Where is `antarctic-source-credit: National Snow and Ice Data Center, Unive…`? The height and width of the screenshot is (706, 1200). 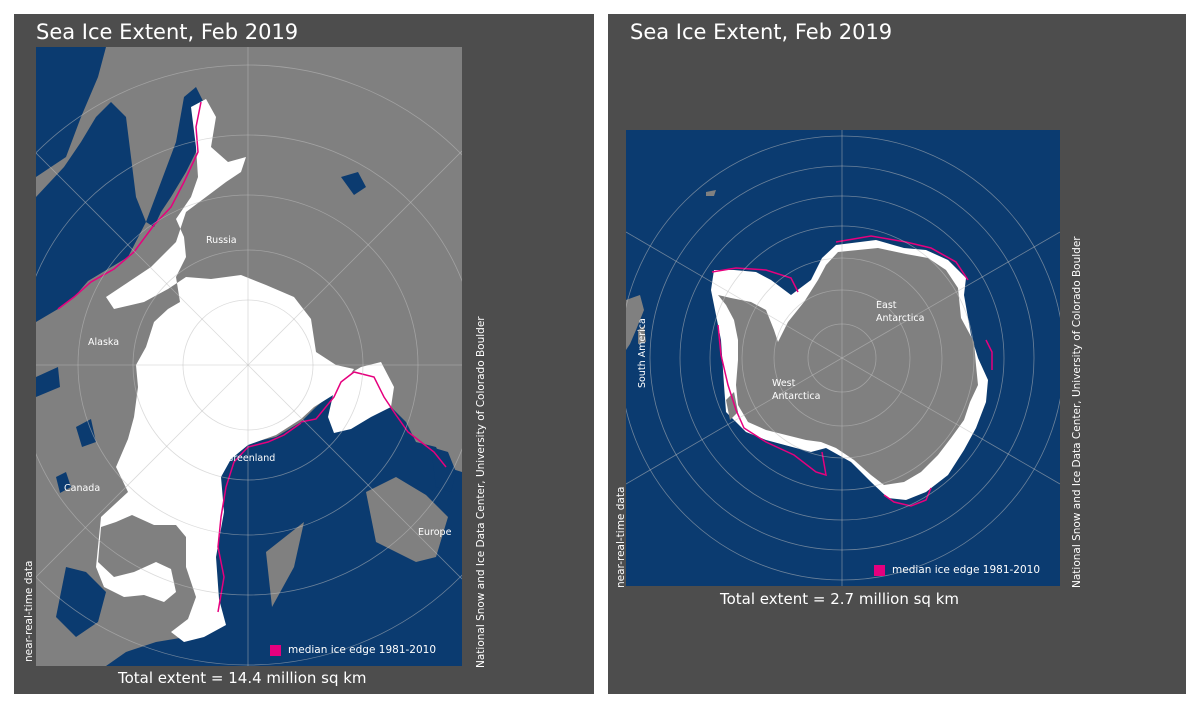
antarctic-source-credit: National Snow and Ice Data Center, Unive… is located at coordinates (1077, 412).